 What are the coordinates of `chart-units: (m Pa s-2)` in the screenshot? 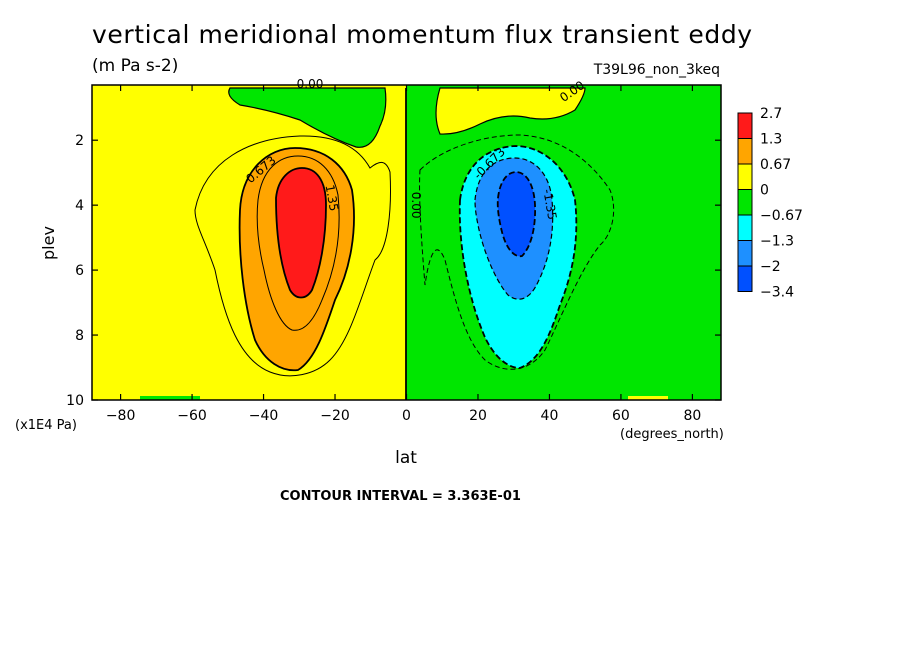 It's located at (135, 66).